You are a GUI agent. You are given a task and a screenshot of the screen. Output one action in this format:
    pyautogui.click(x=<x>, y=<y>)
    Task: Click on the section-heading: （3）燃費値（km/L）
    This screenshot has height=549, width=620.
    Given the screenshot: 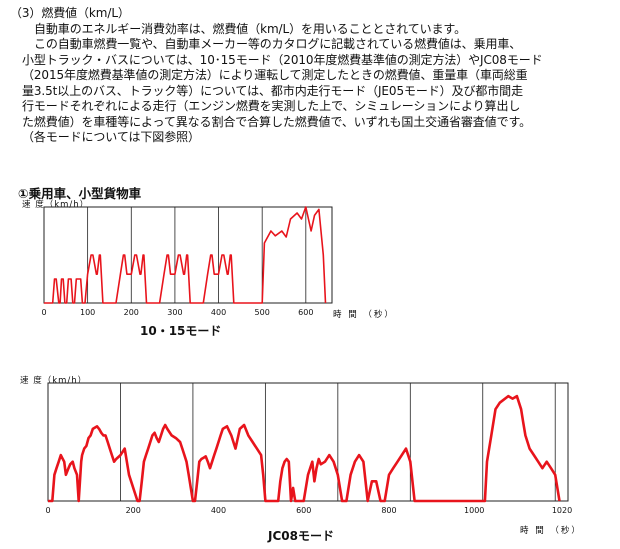 What is the action you would take?
    pyautogui.click(x=70, y=13)
    